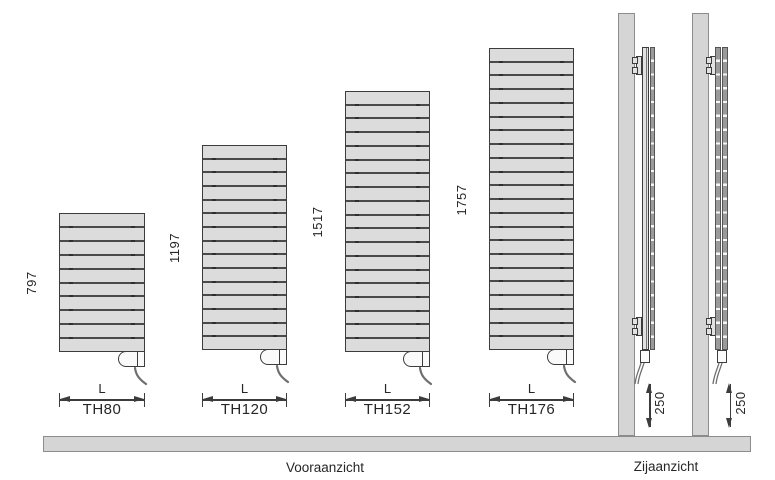 This screenshot has width=775, height=480. I want to click on width-dimension-th176: L TH176, so click(531, 399).